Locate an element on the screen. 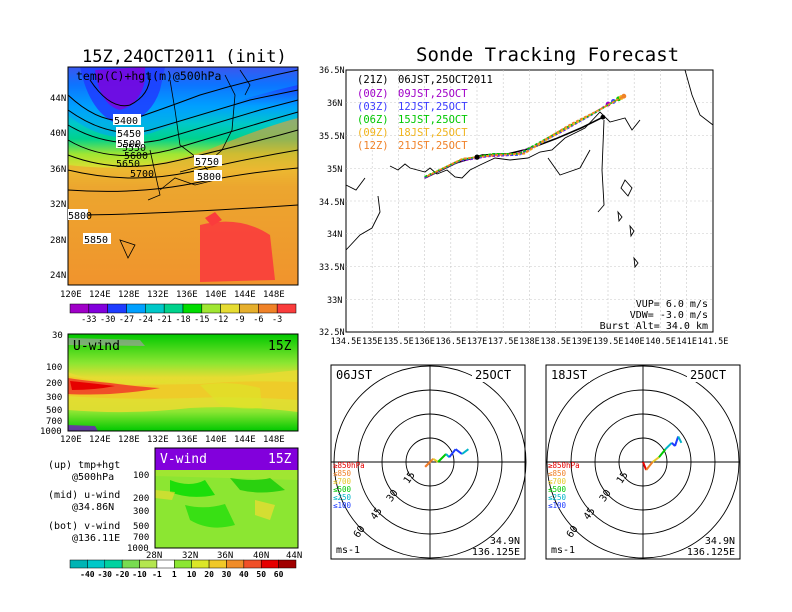 The height and width of the screenshot is (612, 792). vwind-time: 15Z is located at coordinates (280, 459).